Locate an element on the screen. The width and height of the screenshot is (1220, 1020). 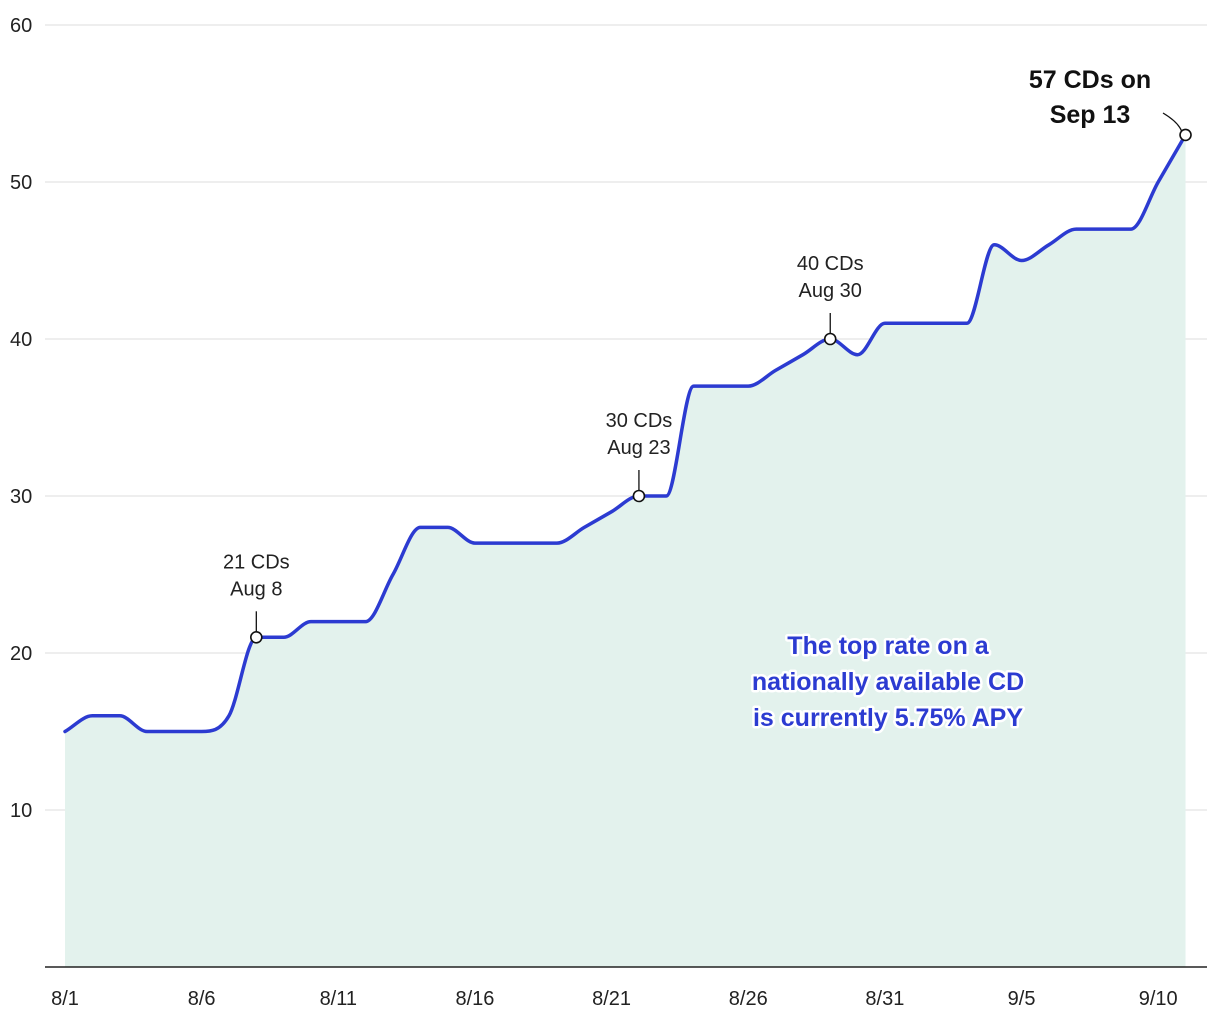
annotation-label-line2: Aug 8 is located at coordinates (256, 589).